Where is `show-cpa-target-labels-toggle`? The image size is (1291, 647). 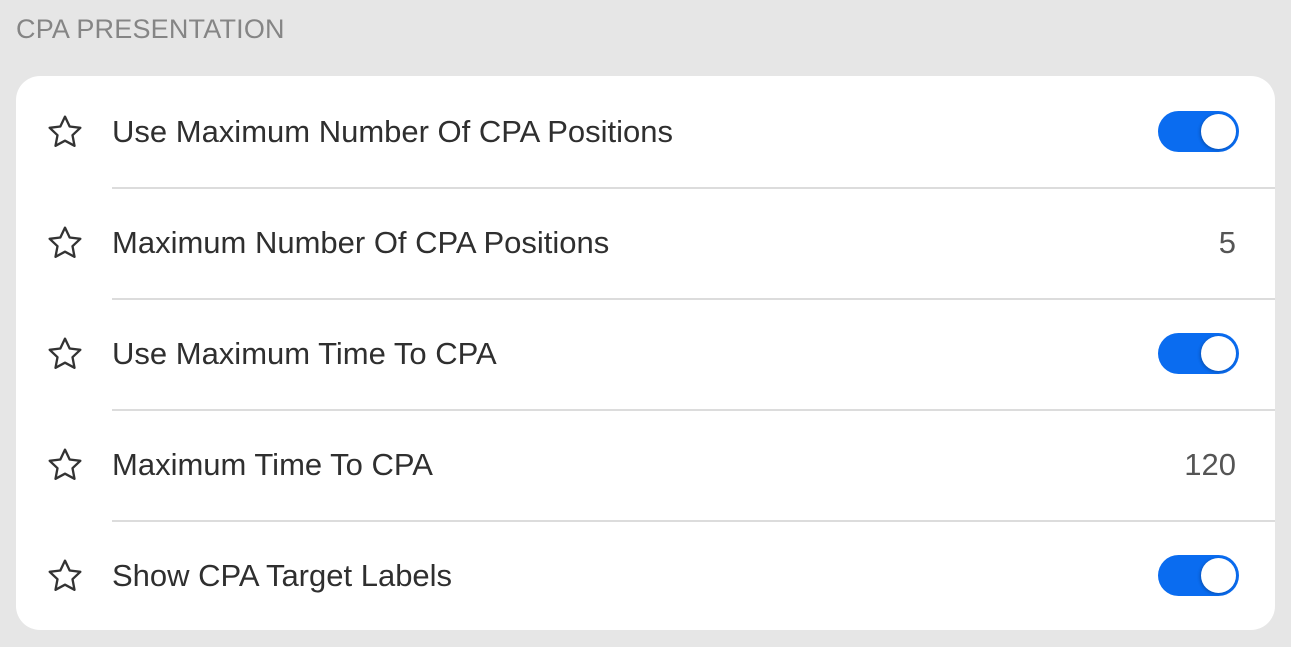 show-cpa-target-labels-toggle is located at coordinates (1198, 575).